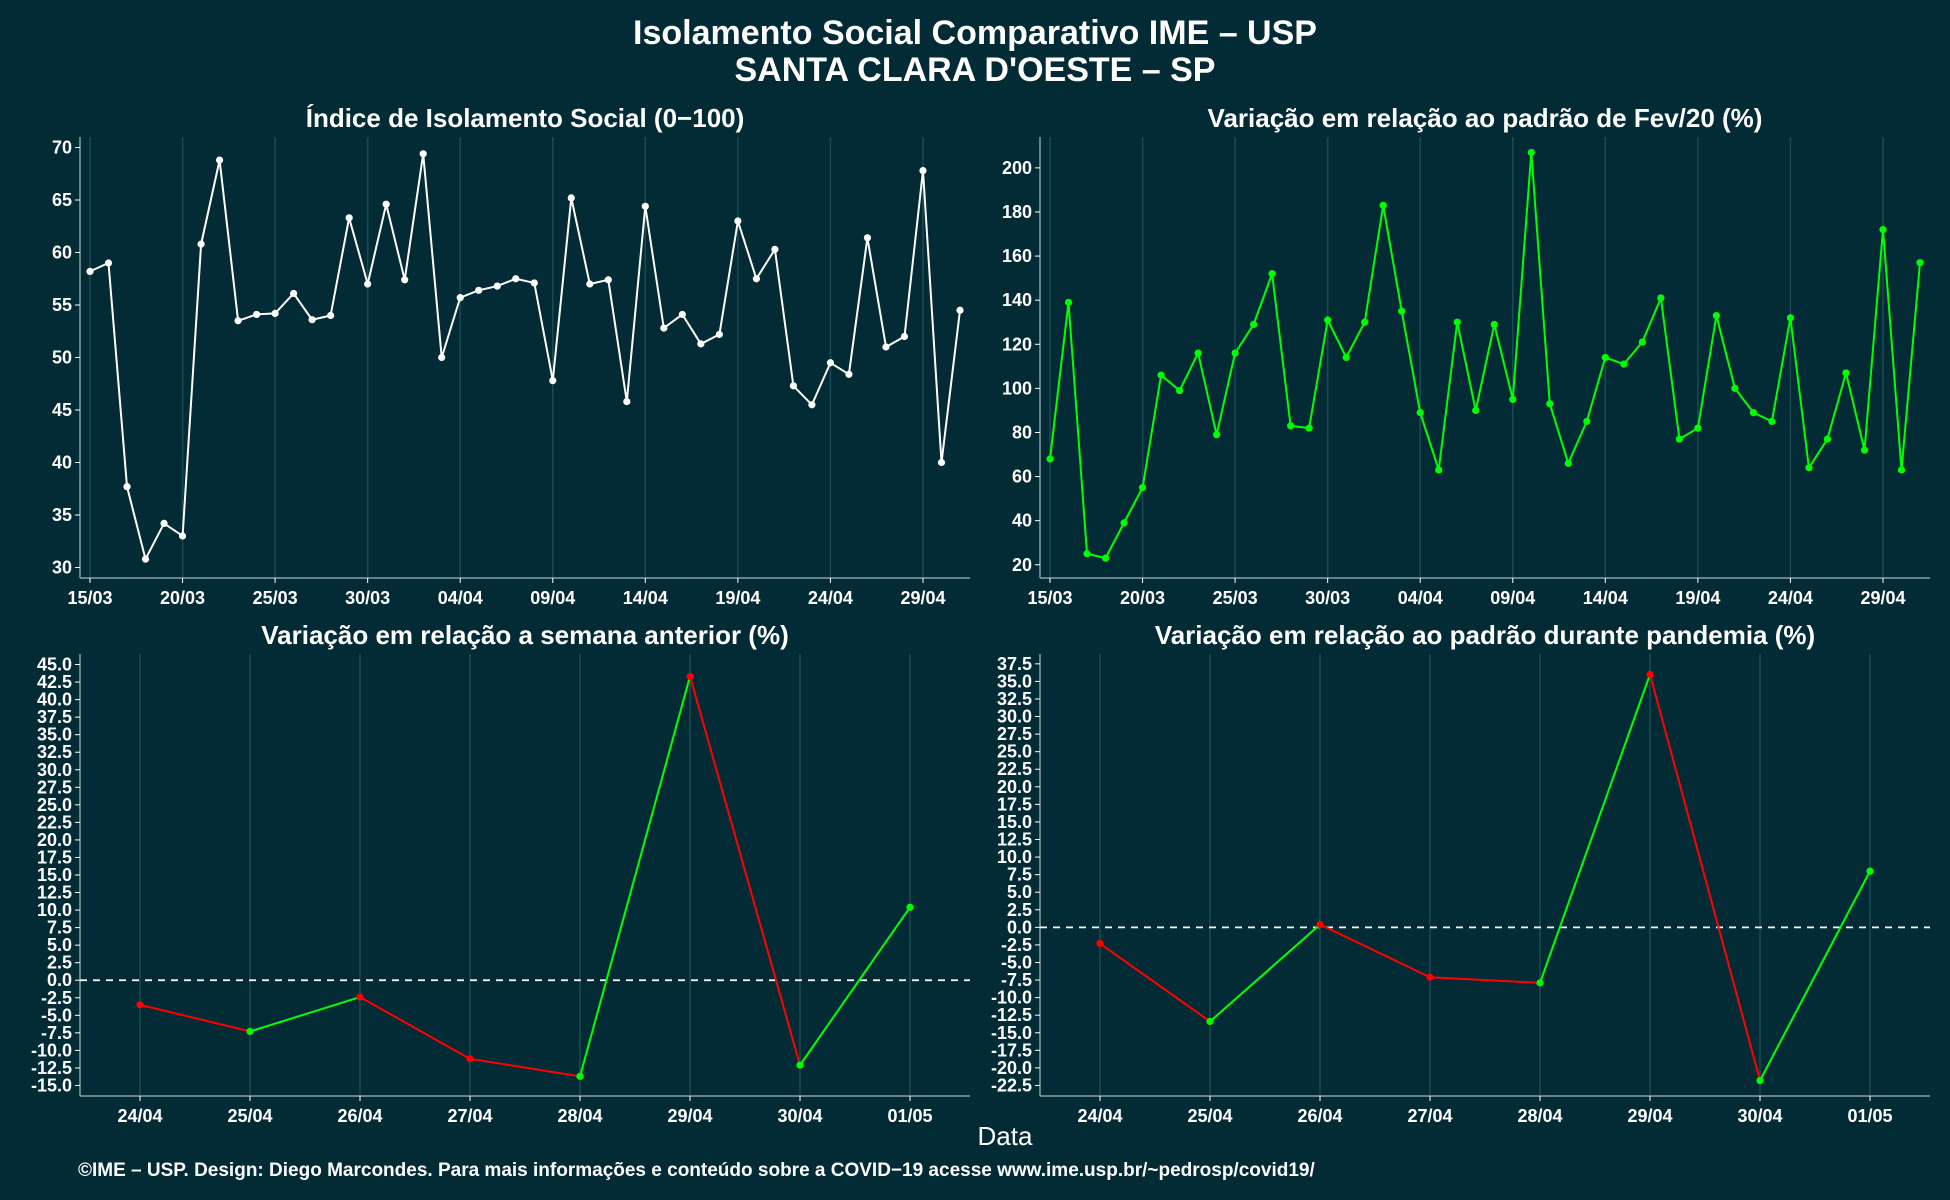  What do you see at coordinates (1319, 1116) in the screenshot?
I see `x-tick-label: 26/04` at bounding box center [1319, 1116].